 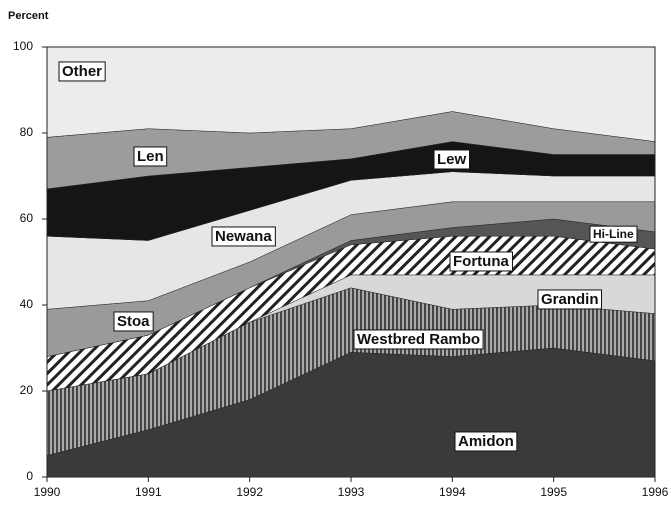 I want to click on x-tick-label: 1996, so click(x=655, y=492).